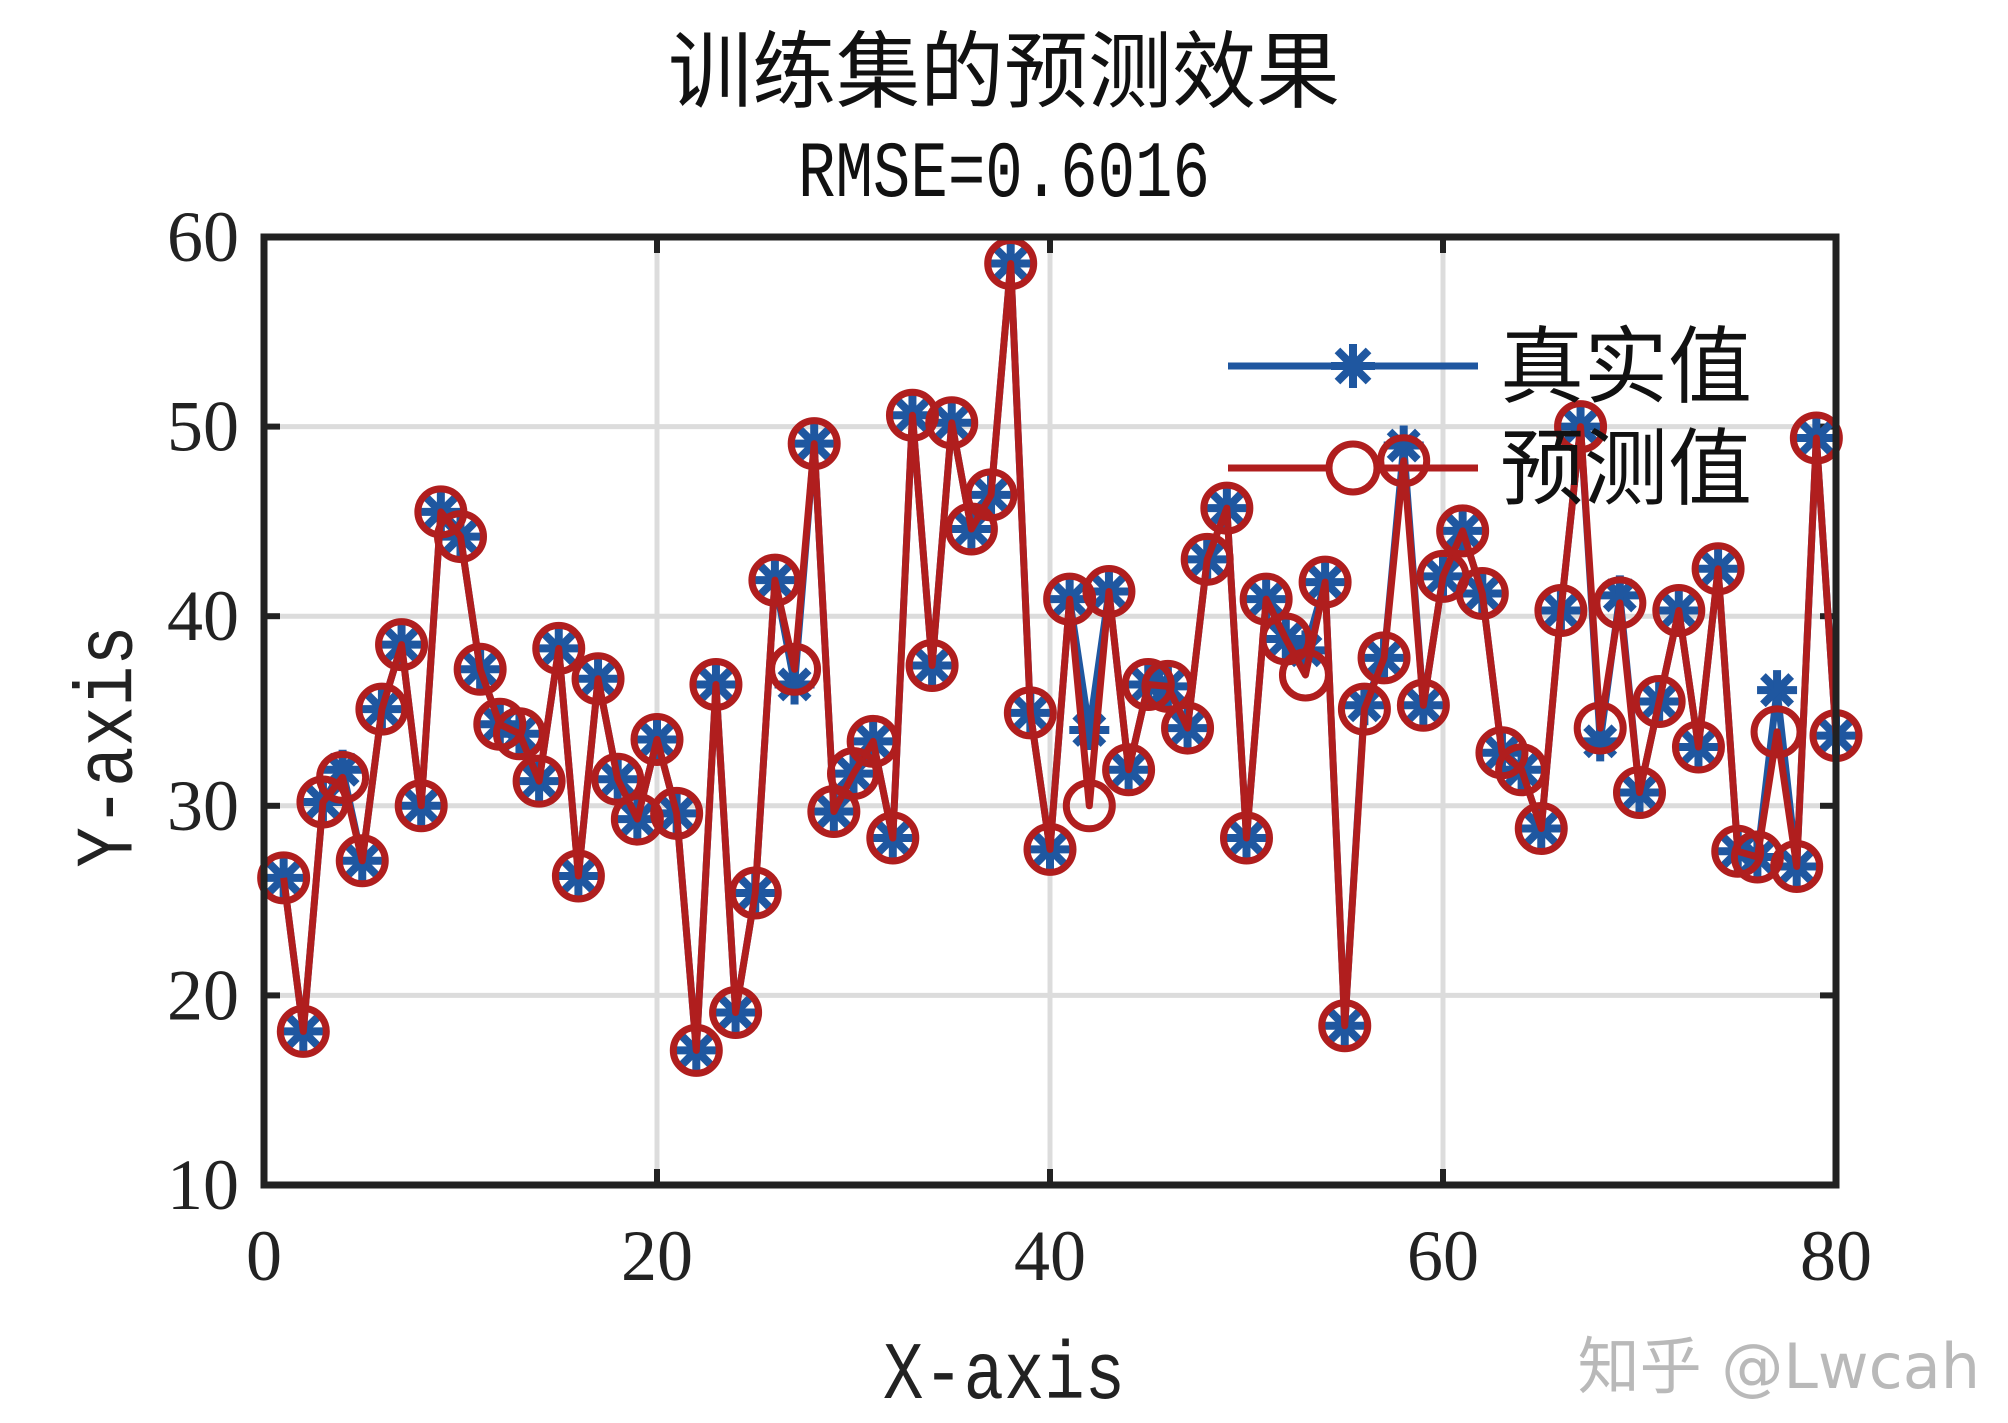  I want to click on legend-circle-icon, so click(1353, 468).